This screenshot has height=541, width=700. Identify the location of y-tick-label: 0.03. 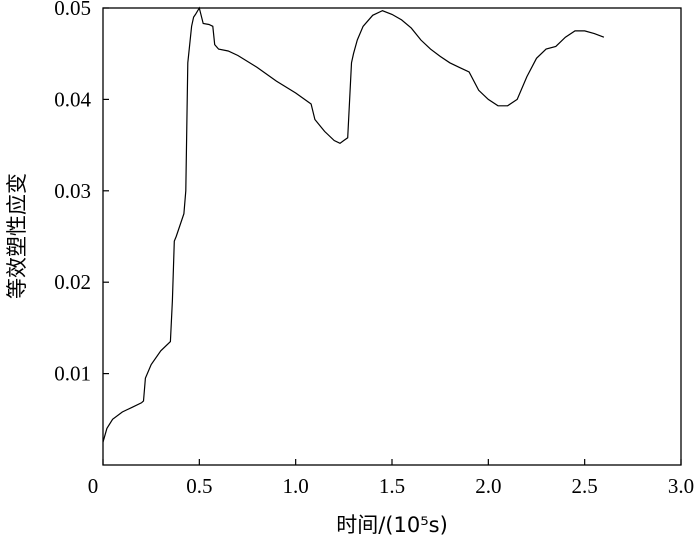
(72, 191).